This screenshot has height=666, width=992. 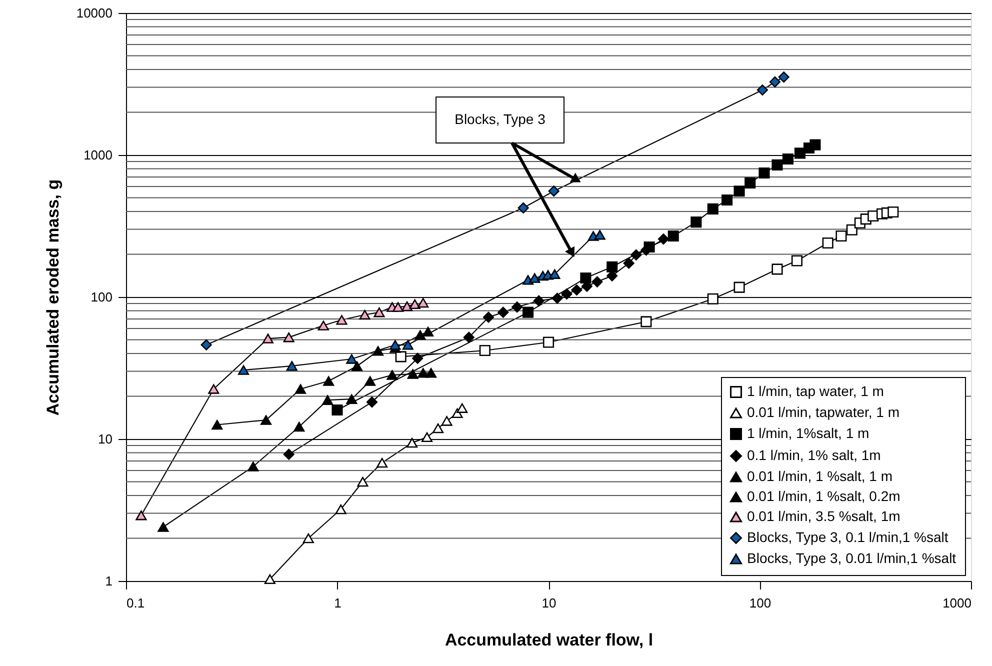 I want to click on legend-label: 0.01 l/min, 1 %salt, 0.2m, so click(x=823, y=496).